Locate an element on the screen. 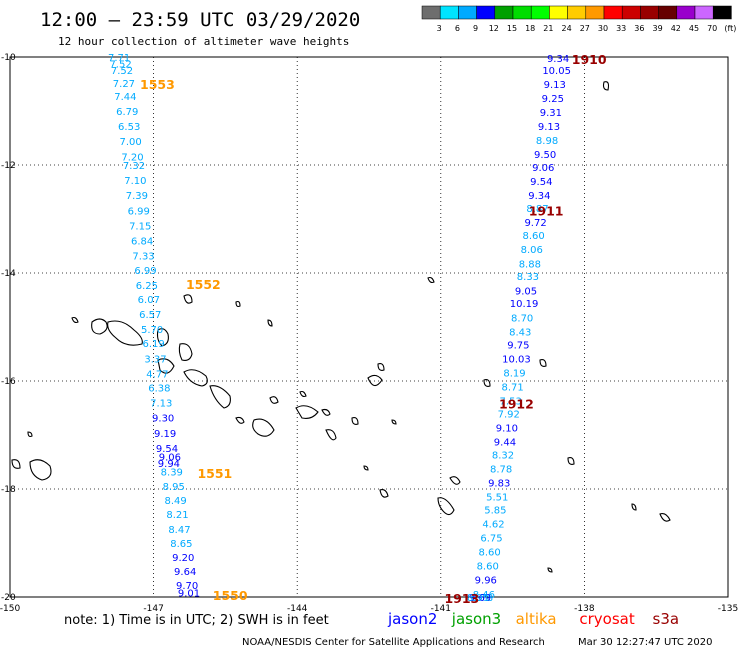  wave-height-value: 9.96 is located at coordinates (486, 581).